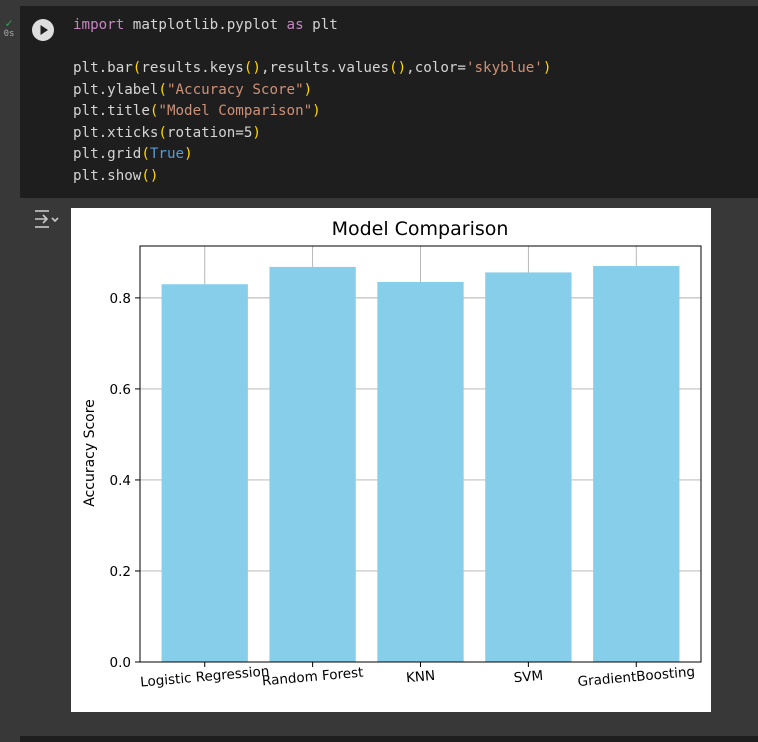 The height and width of the screenshot is (742, 758). What do you see at coordinates (320, 25) in the screenshot?
I see `code-token: plt` at bounding box center [320, 25].